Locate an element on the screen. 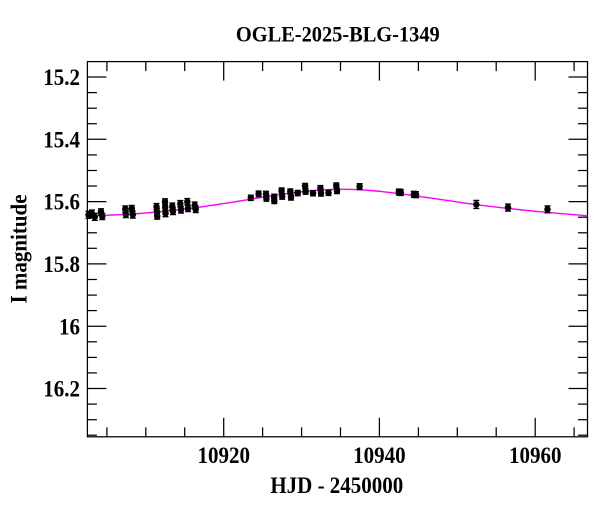  svg-text: 10960 is located at coordinates (535, 455).